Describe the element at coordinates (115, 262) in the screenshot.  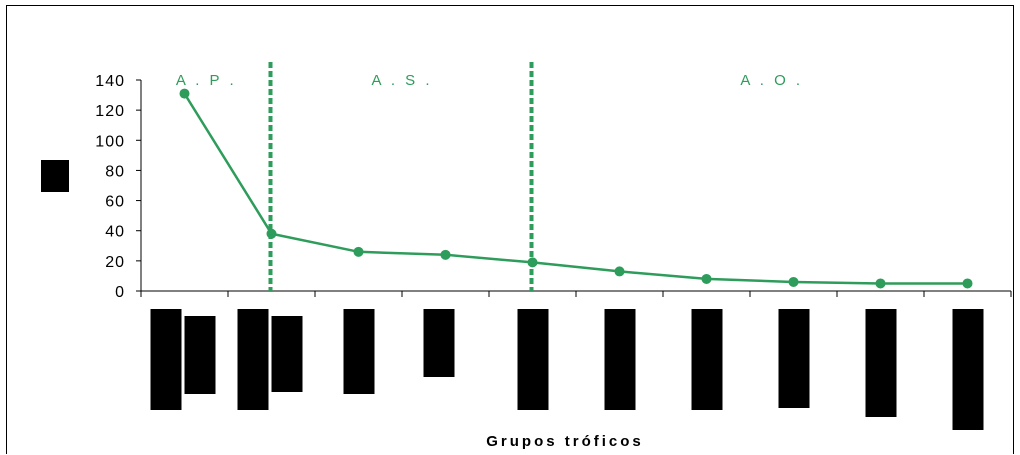
I see `y-tick-label: 20` at that location.